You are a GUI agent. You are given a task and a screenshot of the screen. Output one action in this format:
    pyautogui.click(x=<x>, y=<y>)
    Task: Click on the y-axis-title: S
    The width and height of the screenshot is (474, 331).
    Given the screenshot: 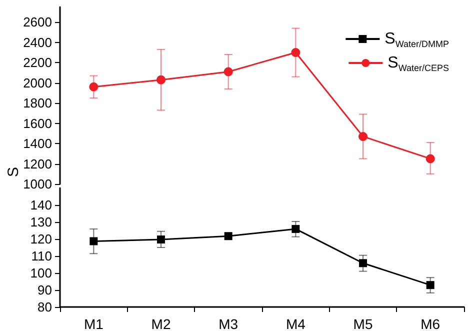 What is the action you would take?
    pyautogui.click(x=13, y=172)
    